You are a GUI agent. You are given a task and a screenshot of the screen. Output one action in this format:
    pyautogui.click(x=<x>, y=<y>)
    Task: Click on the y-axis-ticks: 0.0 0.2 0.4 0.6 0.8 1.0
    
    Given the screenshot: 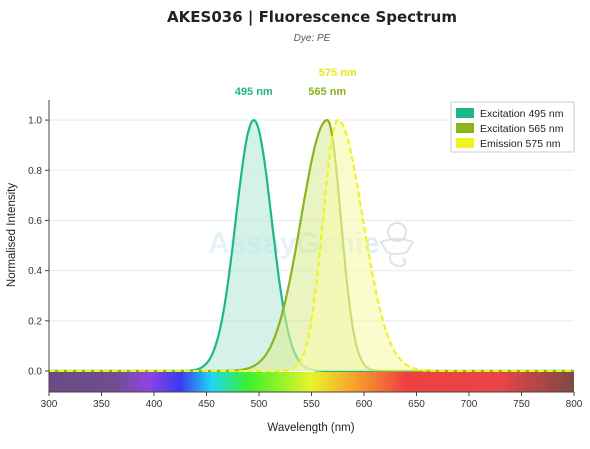 What is the action you would take?
    pyautogui.click(x=38, y=247)
    